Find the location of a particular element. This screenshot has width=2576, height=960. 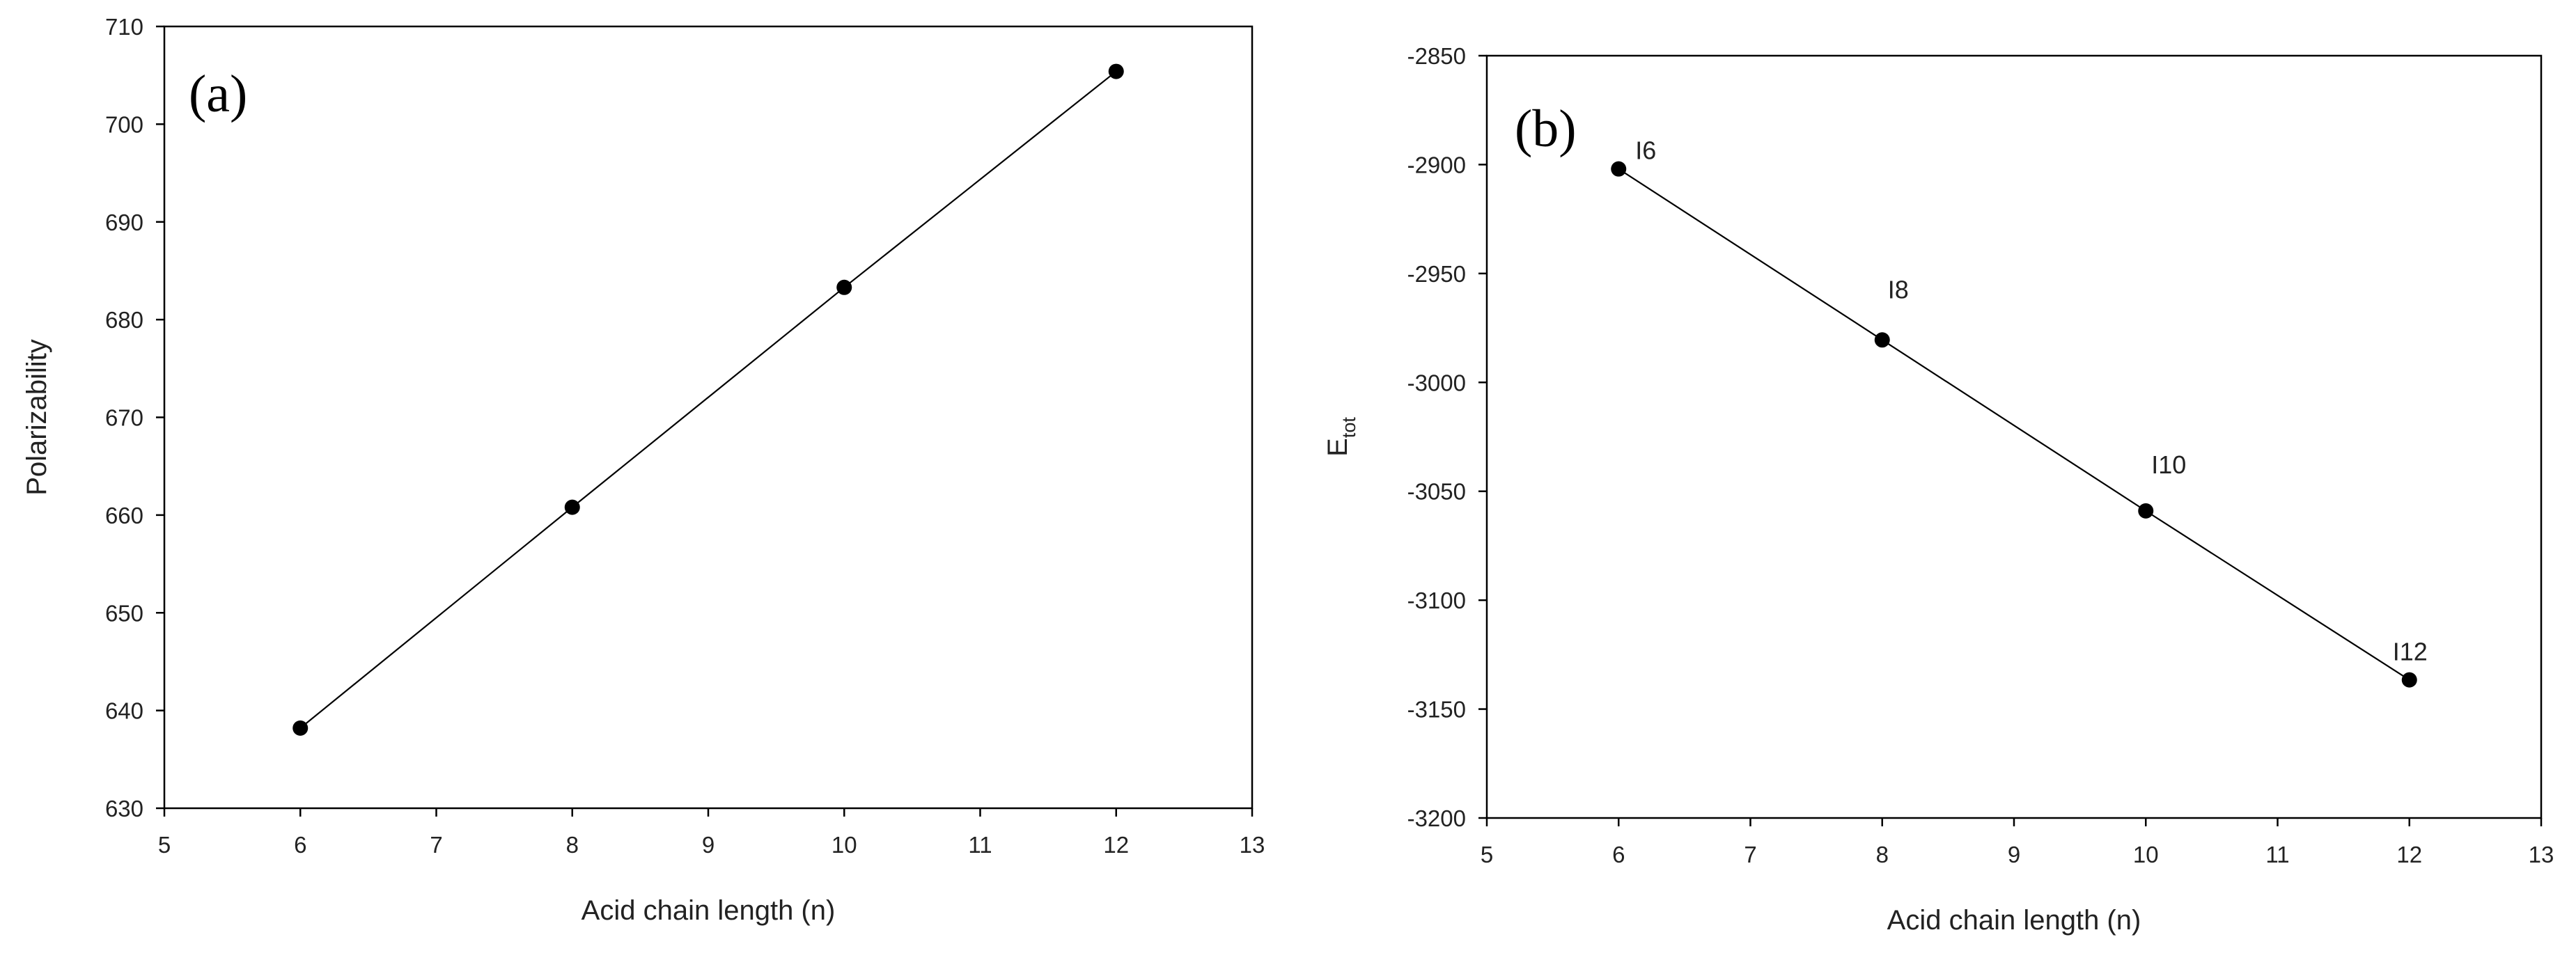

point-label: I12 is located at coordinates (2410, 652).